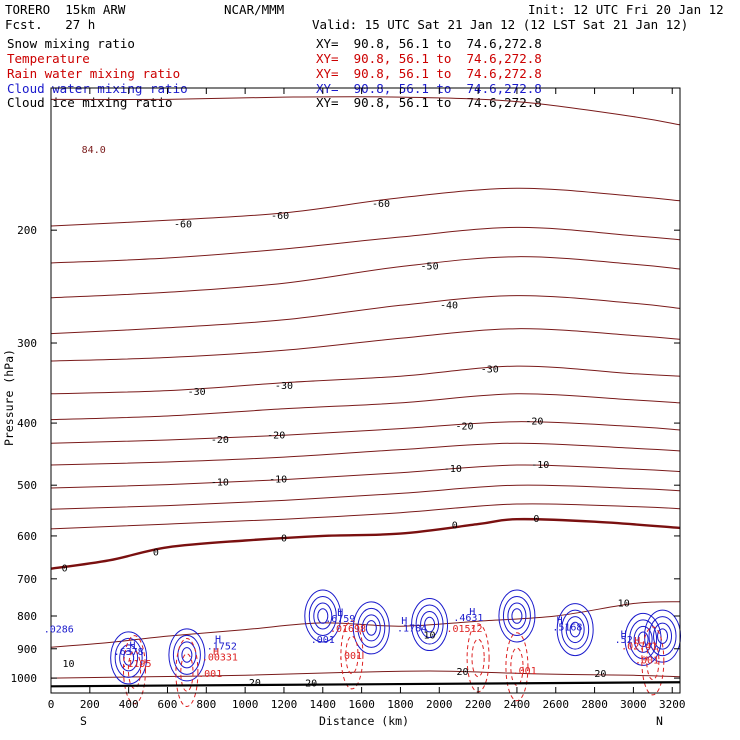 The image size is (740, 740). I want to click on x-tick-label-0: 0, so click(51, 704).